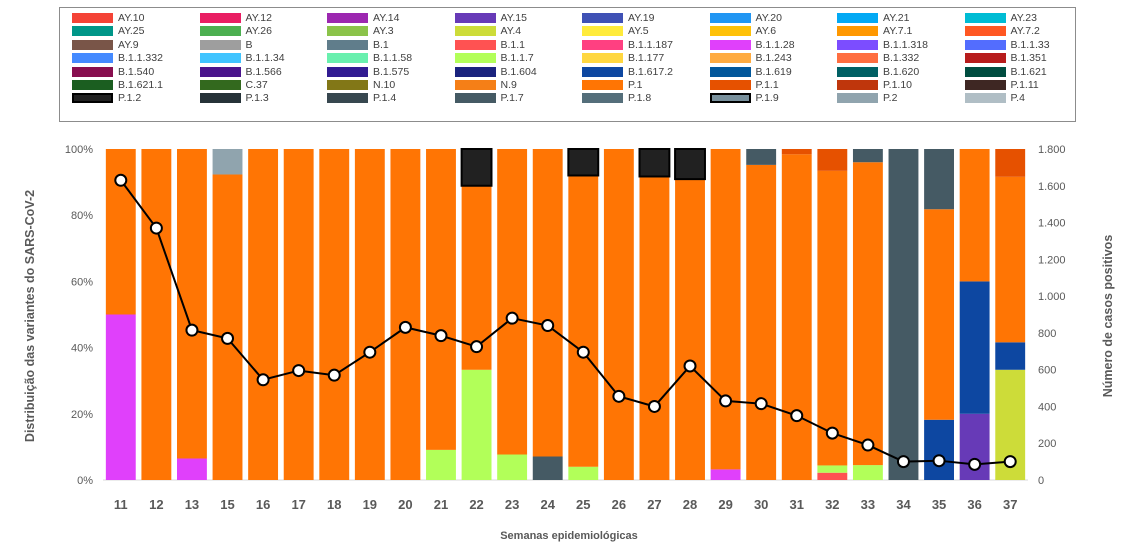 The height and width of the screenshot is (544, 1133). What do you see at coordinates (1052, 315) in the screenshot?
I see `y2-axis-ticks: 0 200 400 600 800 1.000 1.200 1.400 1.600 1.800` at bounding box center [1052, 315].